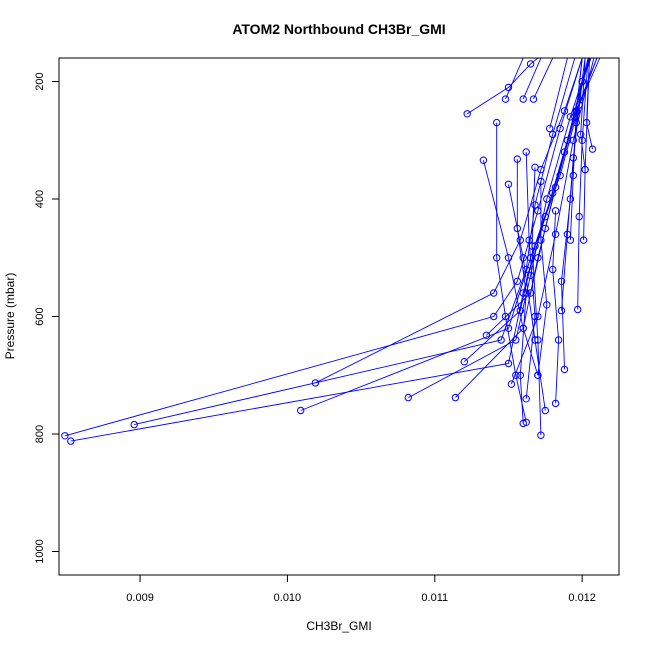 This screenshot has width=650, height=650. What do you see at coordinates (140, 598) in the screenshot?
I see `x-tick-label: 0.009` at bounding box center [140, 598].